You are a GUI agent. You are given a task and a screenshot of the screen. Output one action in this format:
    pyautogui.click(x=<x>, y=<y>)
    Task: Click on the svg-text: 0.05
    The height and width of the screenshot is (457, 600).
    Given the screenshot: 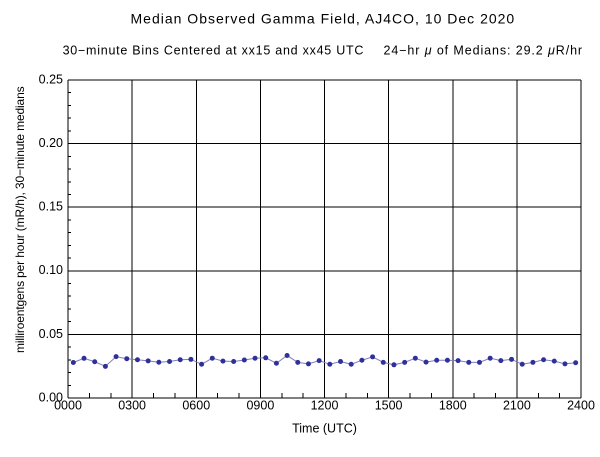 What is the action you would take?
    pyautogui.click(x=51, y=334)
    